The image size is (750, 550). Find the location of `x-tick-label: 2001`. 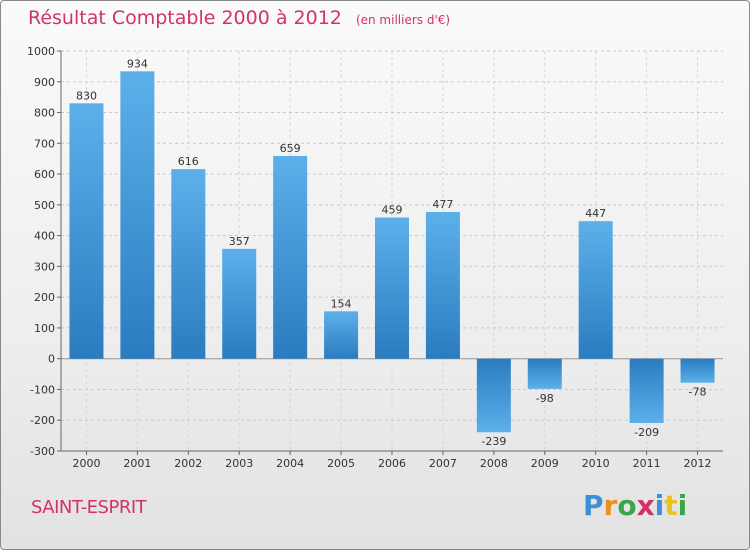

x-tick-label: 2001 is located at coordinates (137, 463).